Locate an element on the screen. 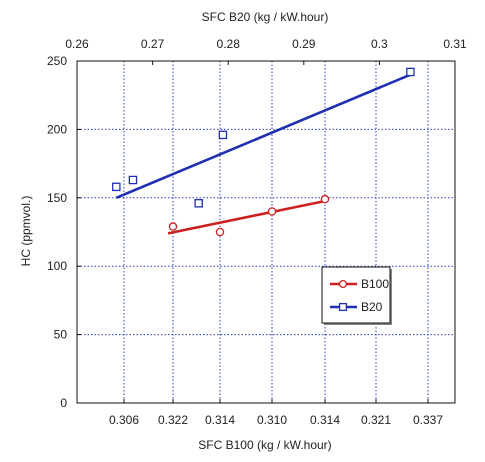 This screenshot has height=462, width=485. y-tick-label-2: 100 is located at coordinates (57, 266).